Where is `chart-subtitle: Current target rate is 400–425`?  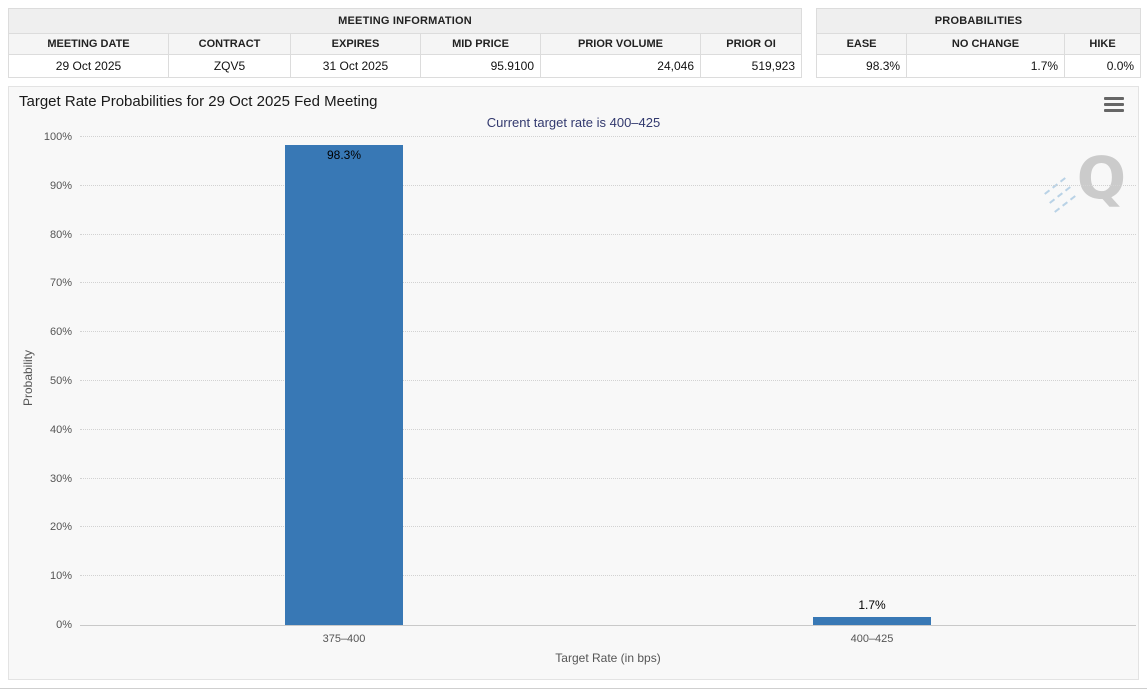 chart-subtitle: Current target rate is 400–425 is located at coordinates (573, 122).